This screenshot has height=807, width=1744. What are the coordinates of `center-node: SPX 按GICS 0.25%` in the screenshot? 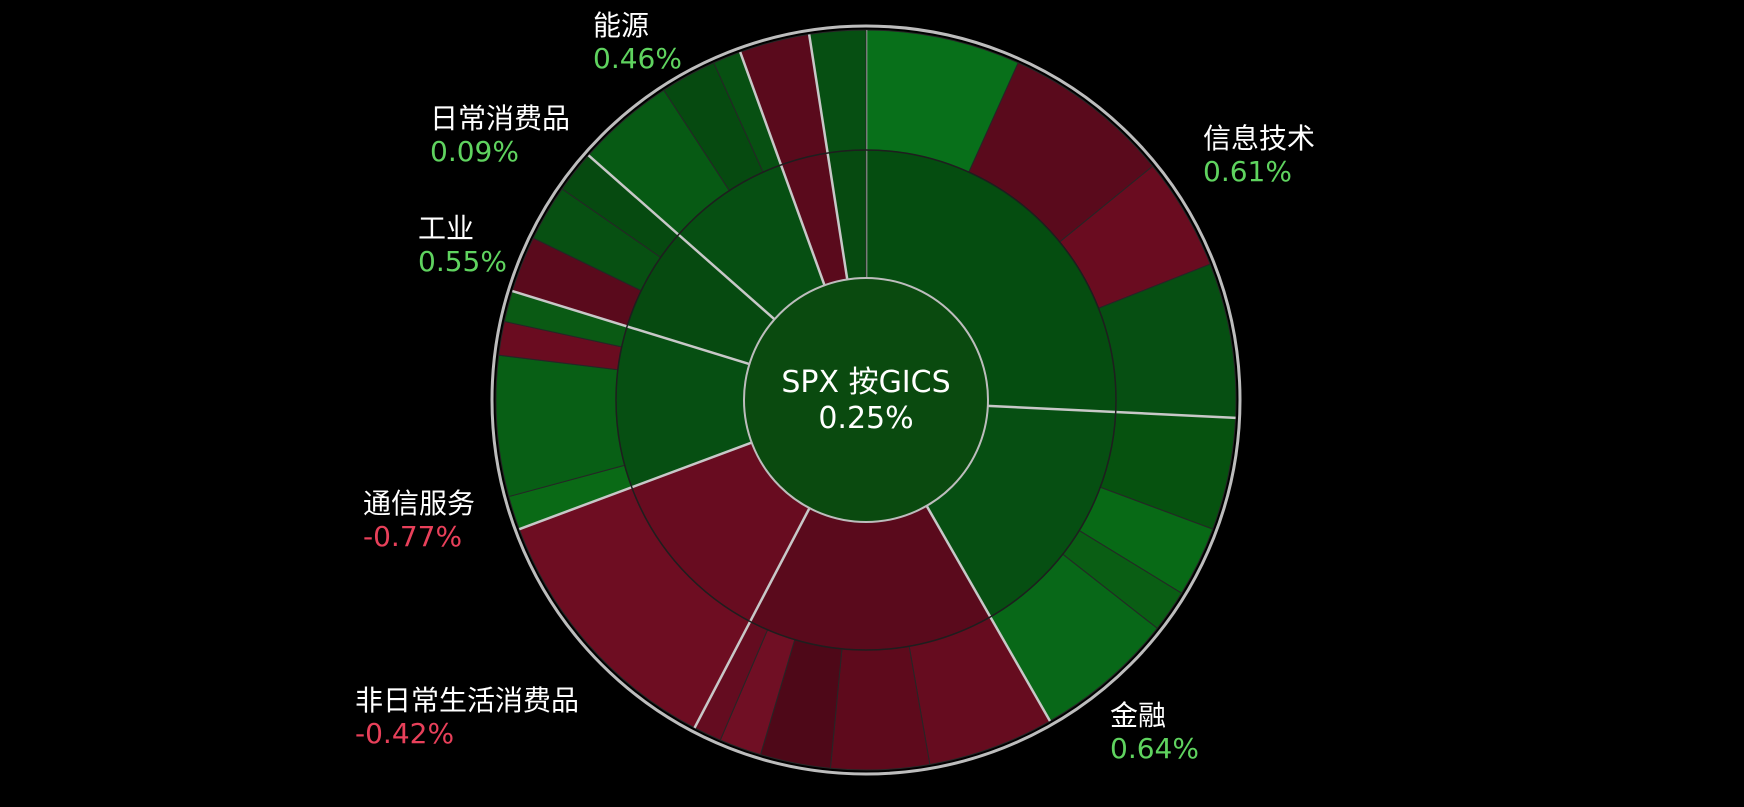 It's located at (866, 400).